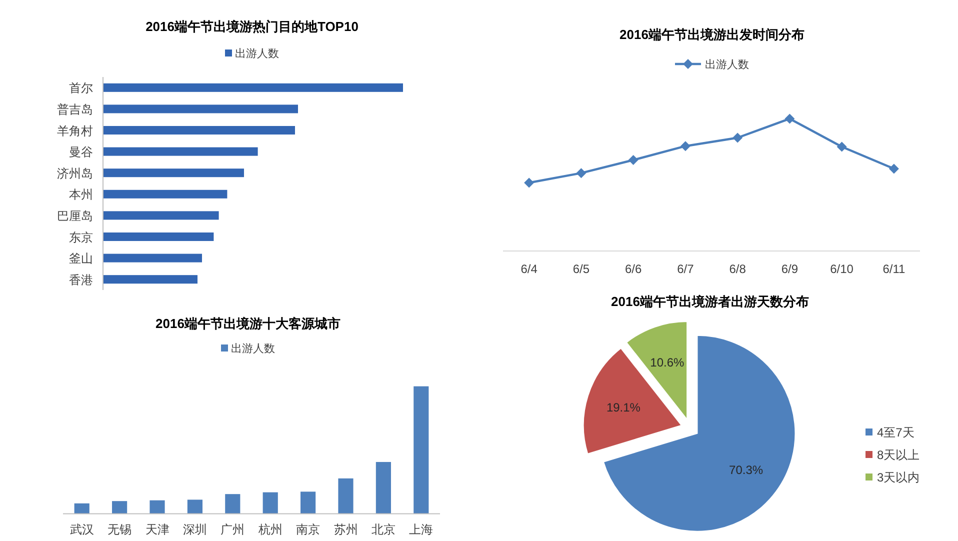 The image size is (958, 541). What do you see at coordinates (269, 529) in the screenshot?
I see `x-tick-label: 杭州` at bounding box center [269, 529].